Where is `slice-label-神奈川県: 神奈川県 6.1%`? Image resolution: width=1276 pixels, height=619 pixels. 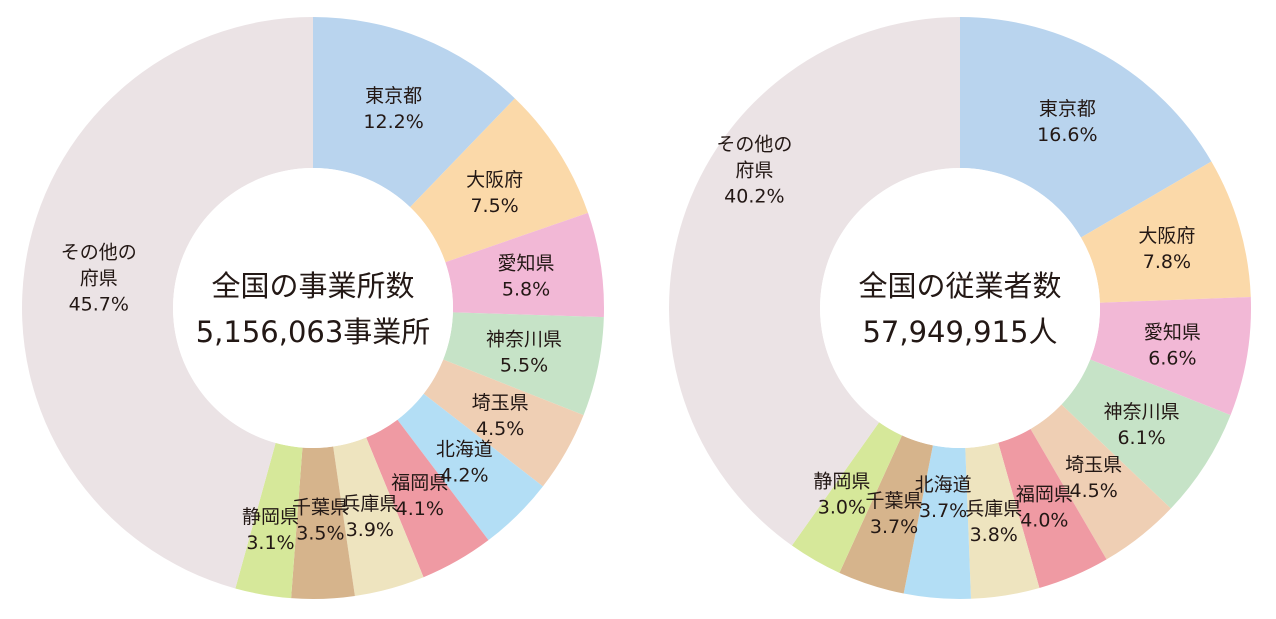 slice-label-神奈川県: 神奈川県 6.1% is located at coordinates (1142, 425).